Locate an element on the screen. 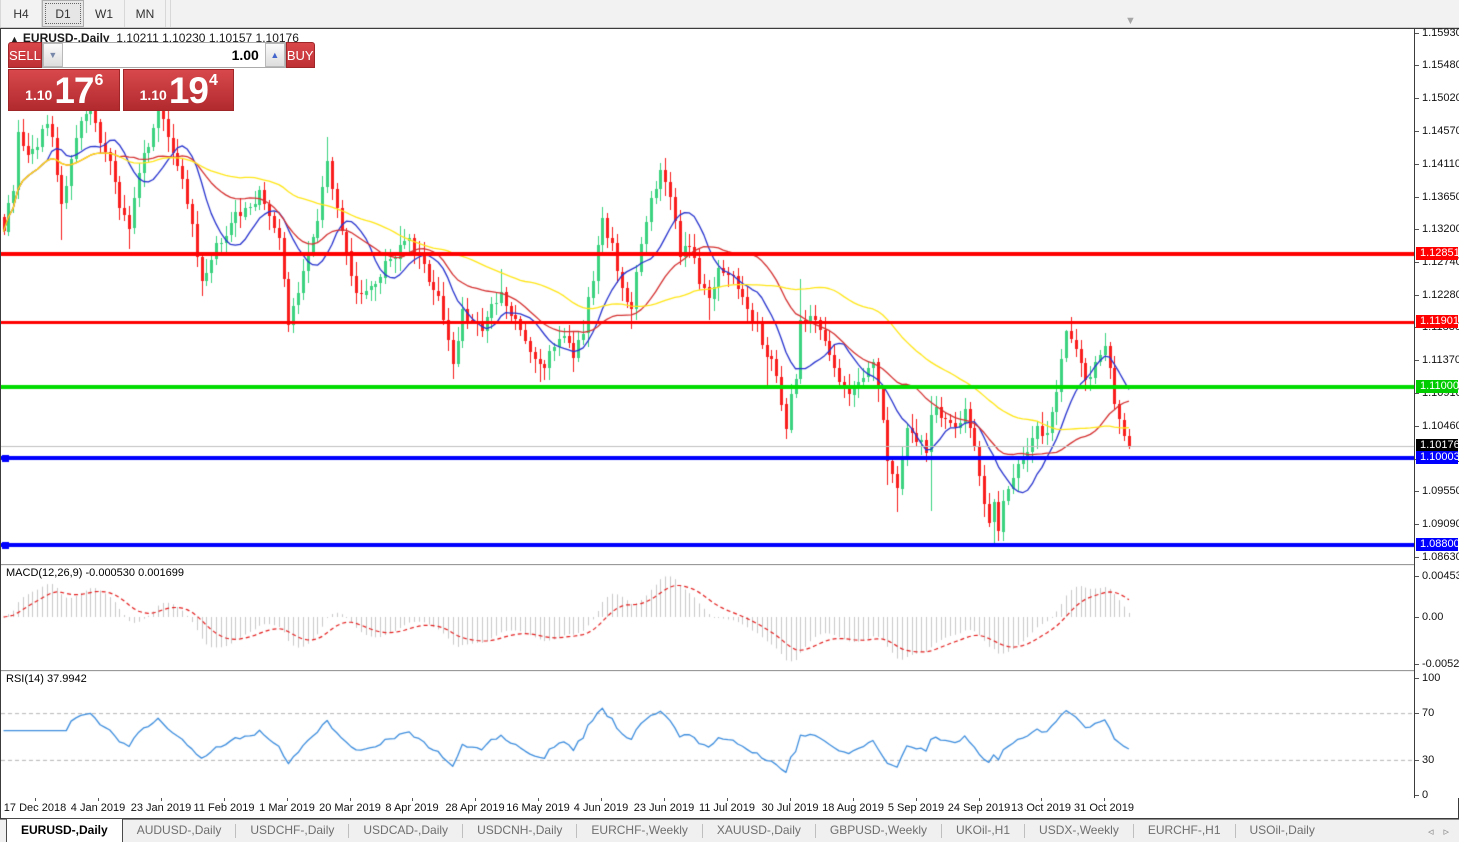 The image size is (1459, 842). timeframe-toolbar: H4 D1 W1 MN is located at coordinates (729, 14).